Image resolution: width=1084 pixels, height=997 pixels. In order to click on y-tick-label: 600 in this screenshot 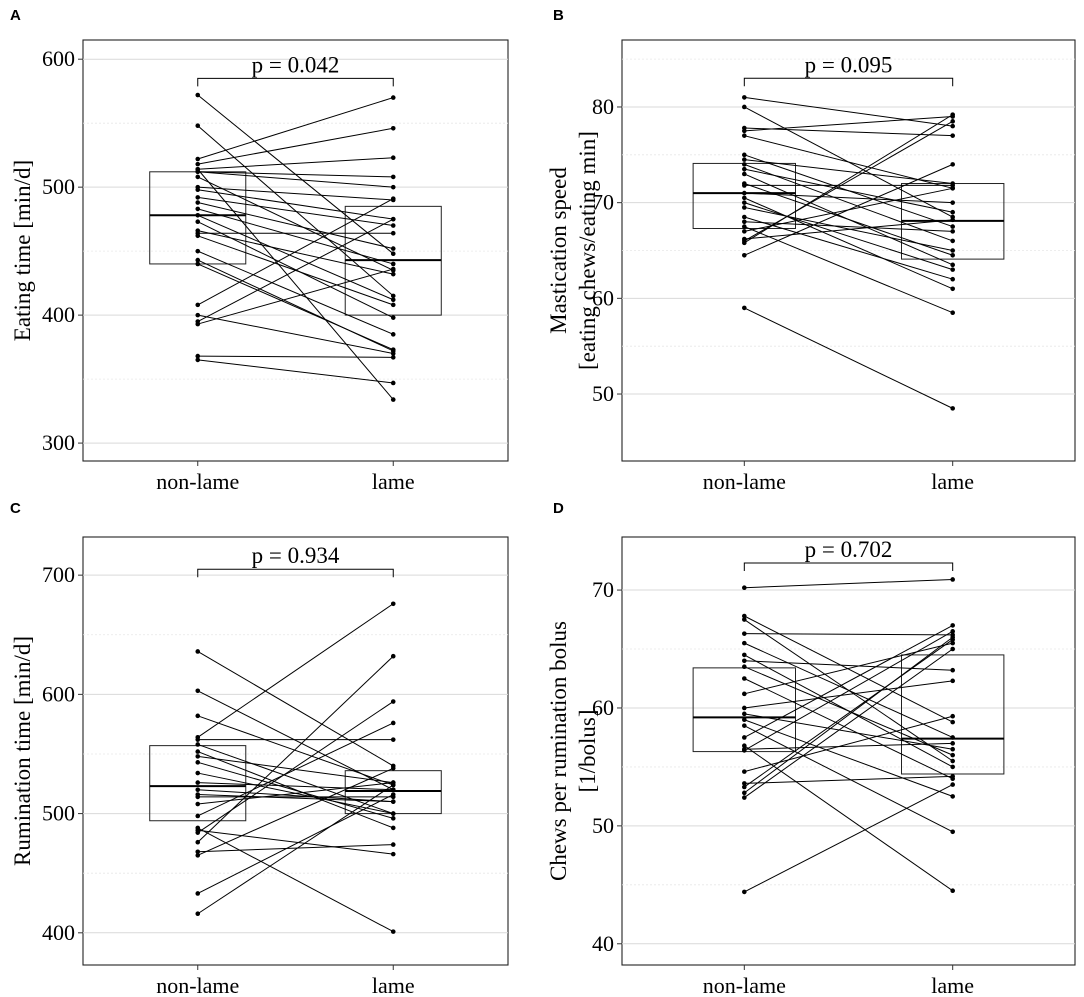, I will do `click(58, 58)`.